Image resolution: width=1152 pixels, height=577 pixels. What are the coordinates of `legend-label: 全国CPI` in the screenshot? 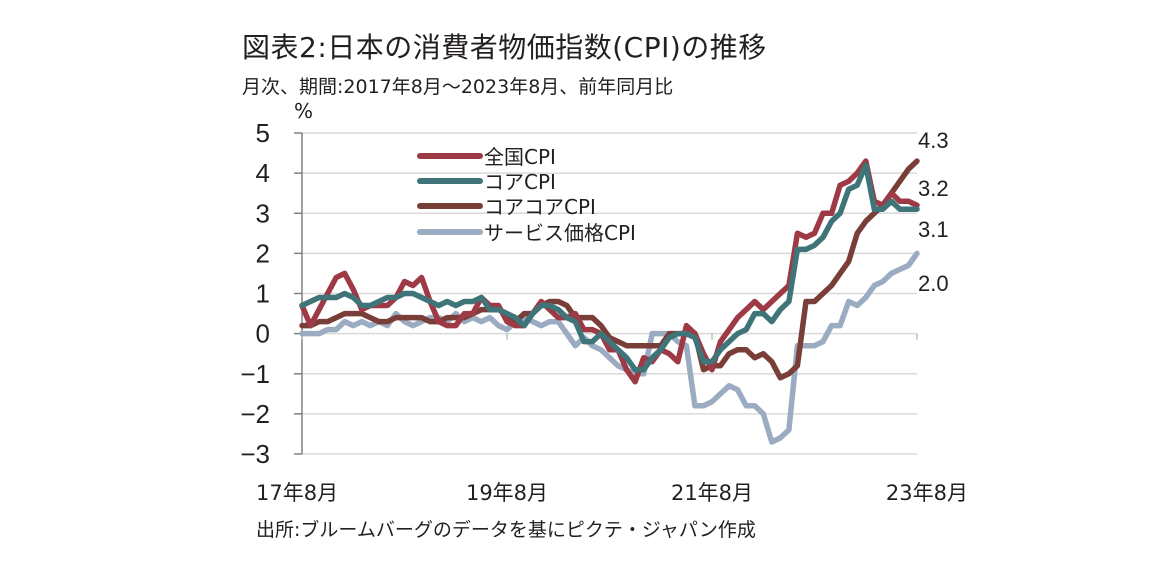 It's located at (520, 157).